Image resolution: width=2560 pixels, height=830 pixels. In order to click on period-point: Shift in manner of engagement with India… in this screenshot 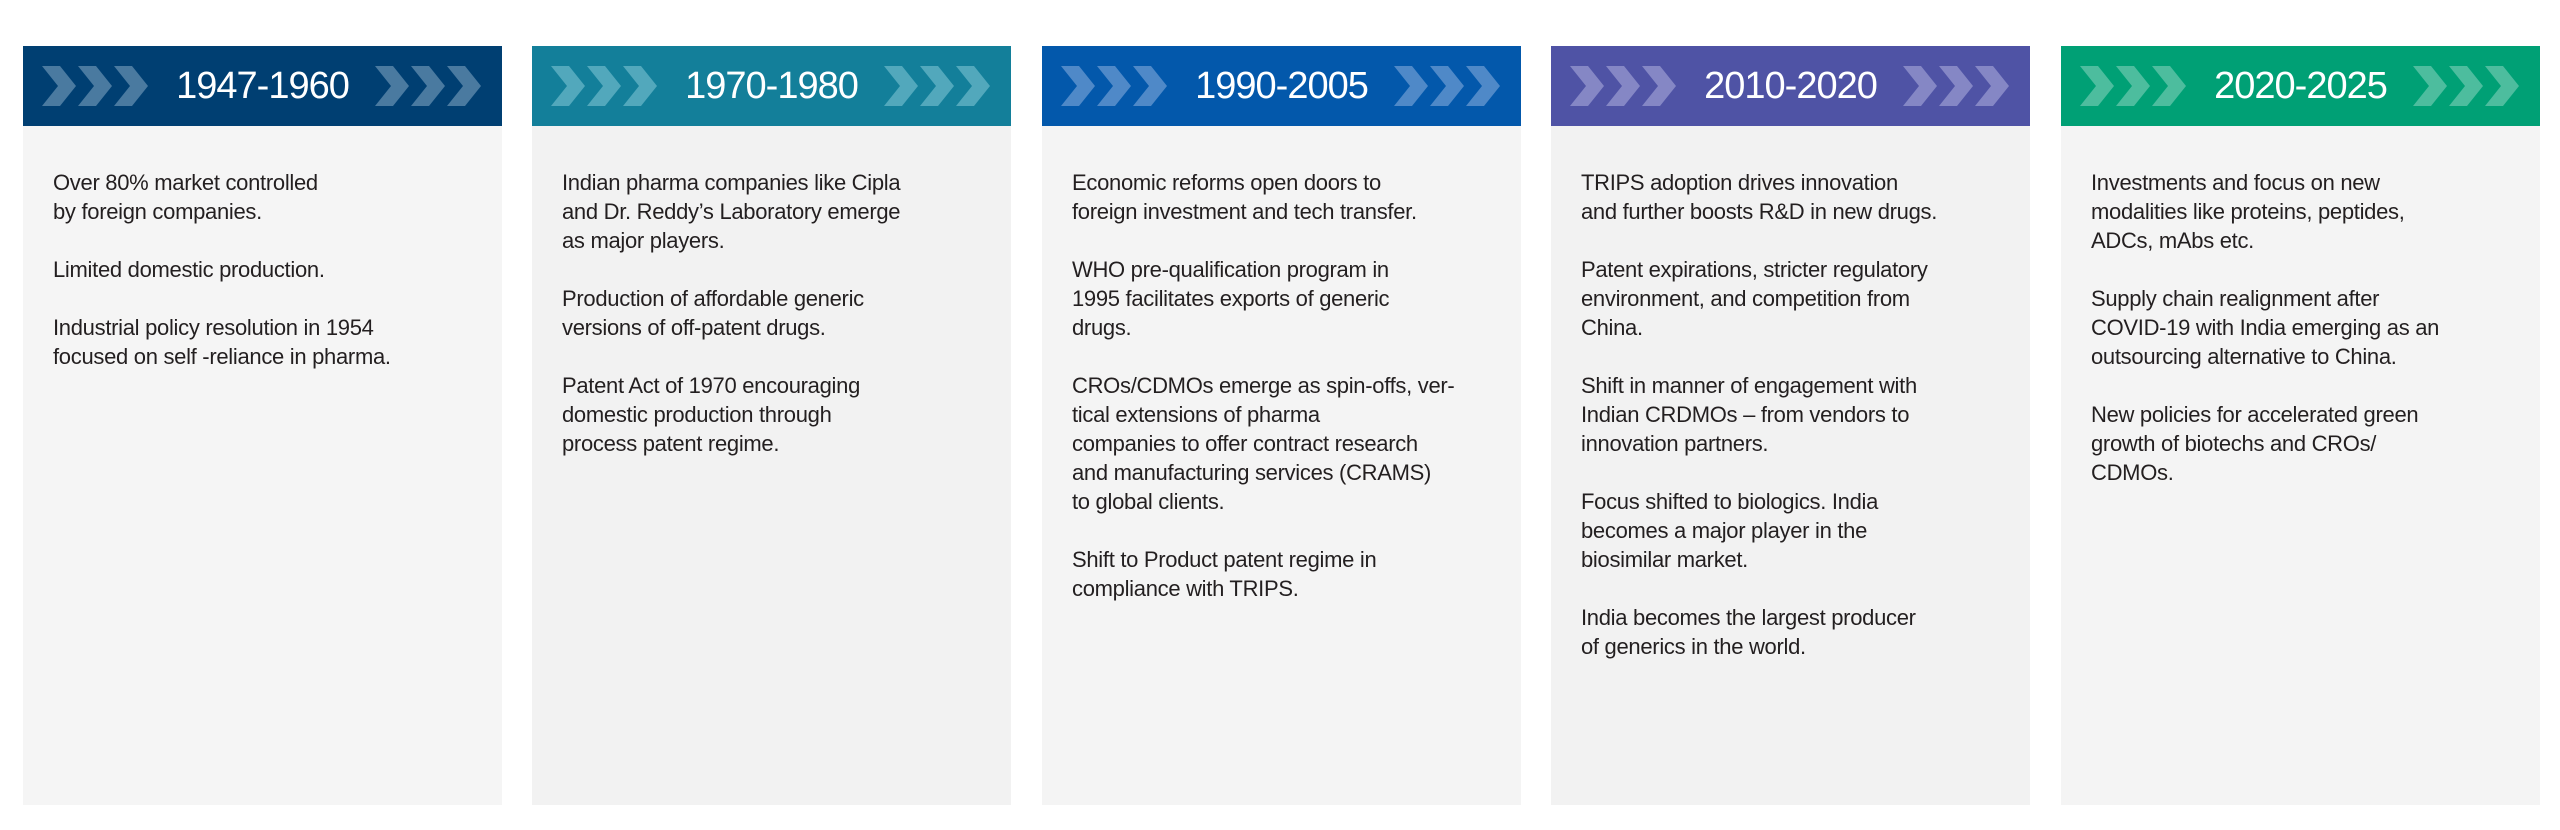, I will do `click(1749, 414)`.